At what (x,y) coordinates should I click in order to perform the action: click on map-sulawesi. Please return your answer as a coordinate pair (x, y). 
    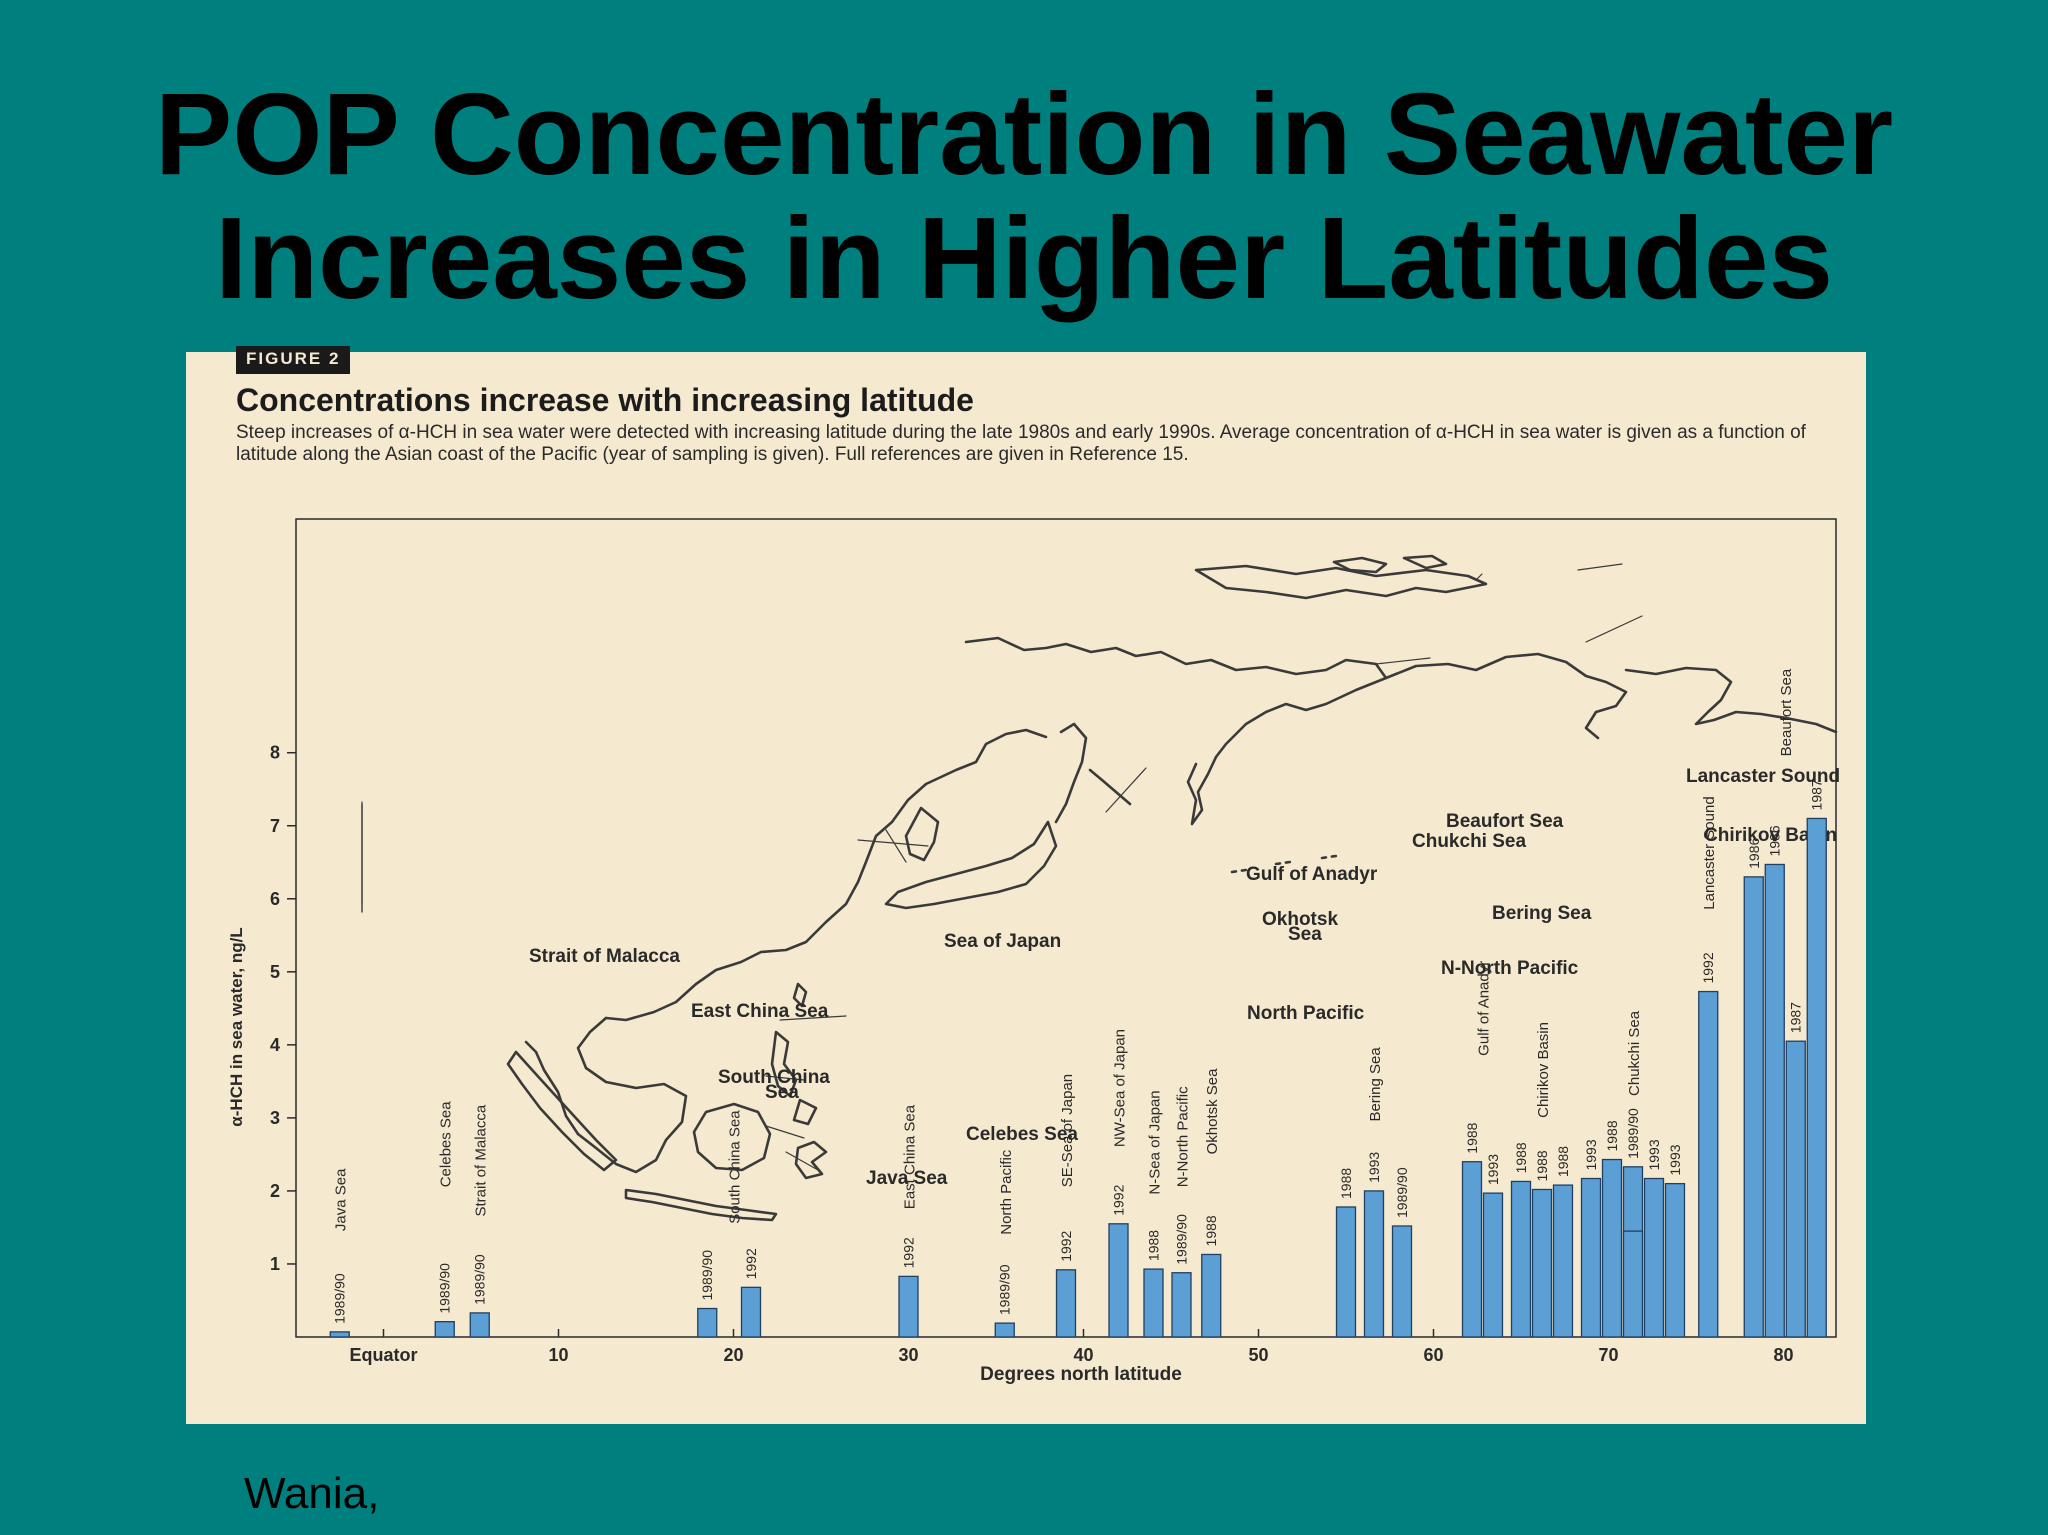
    Looking at the image, I should click on (811, 1160).